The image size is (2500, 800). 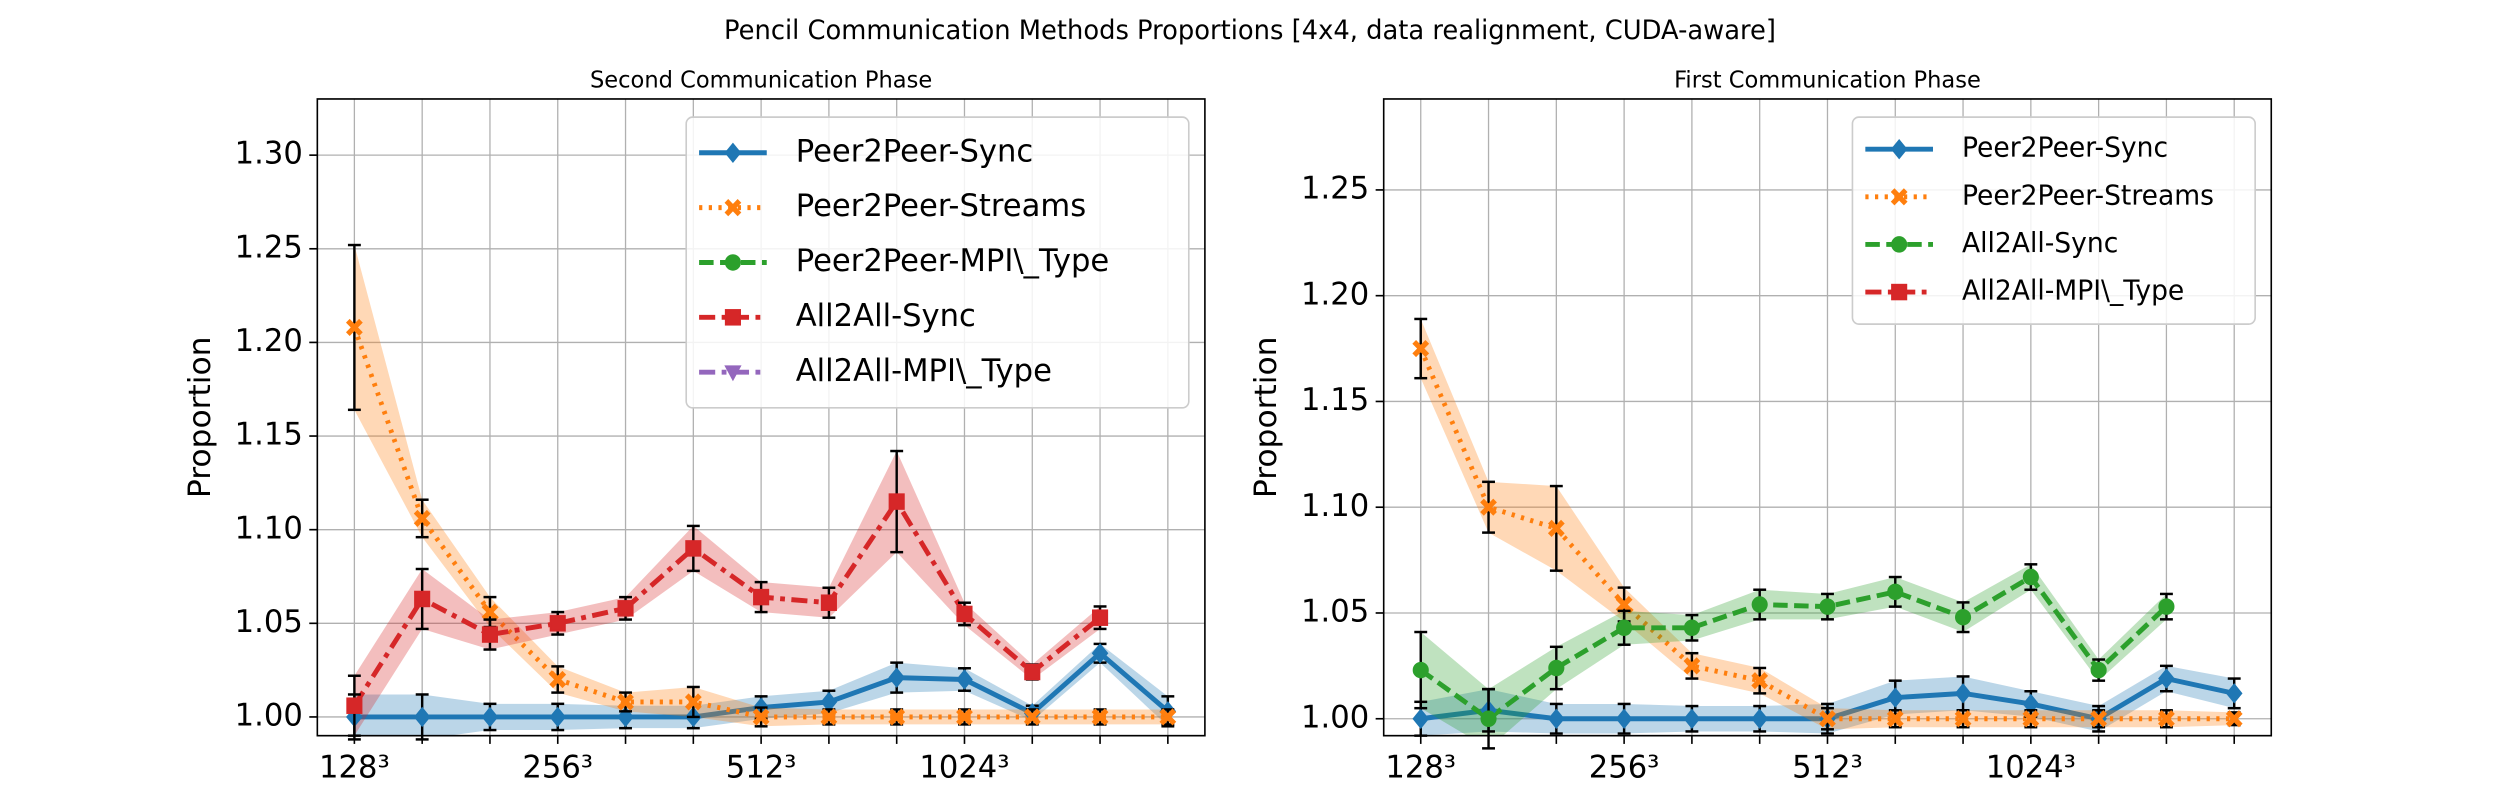 What do you see at coordinates (953, 261) in the screenshot?
I see `legend-label: Peer2Peer-MPI\_Type` at bounding box center [953, 261].